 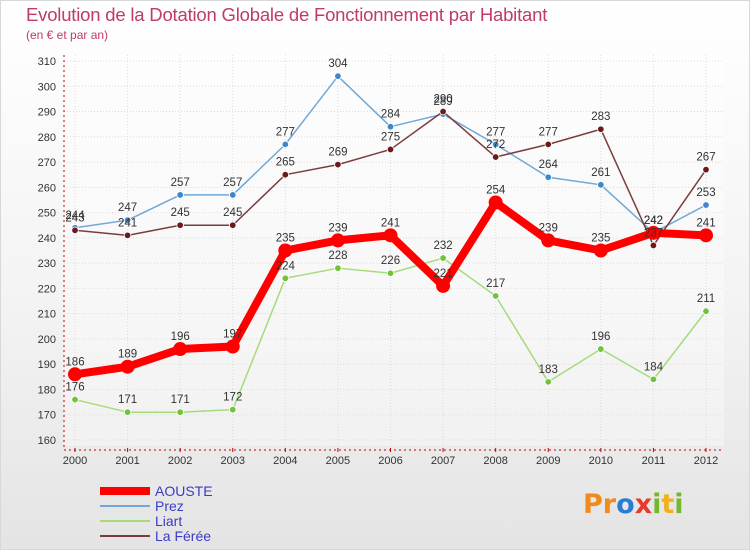 What do you see at coordinates (653, 221) in the screenshot?
I see `data-label-prez: 242` at bounding box center [653, 221].